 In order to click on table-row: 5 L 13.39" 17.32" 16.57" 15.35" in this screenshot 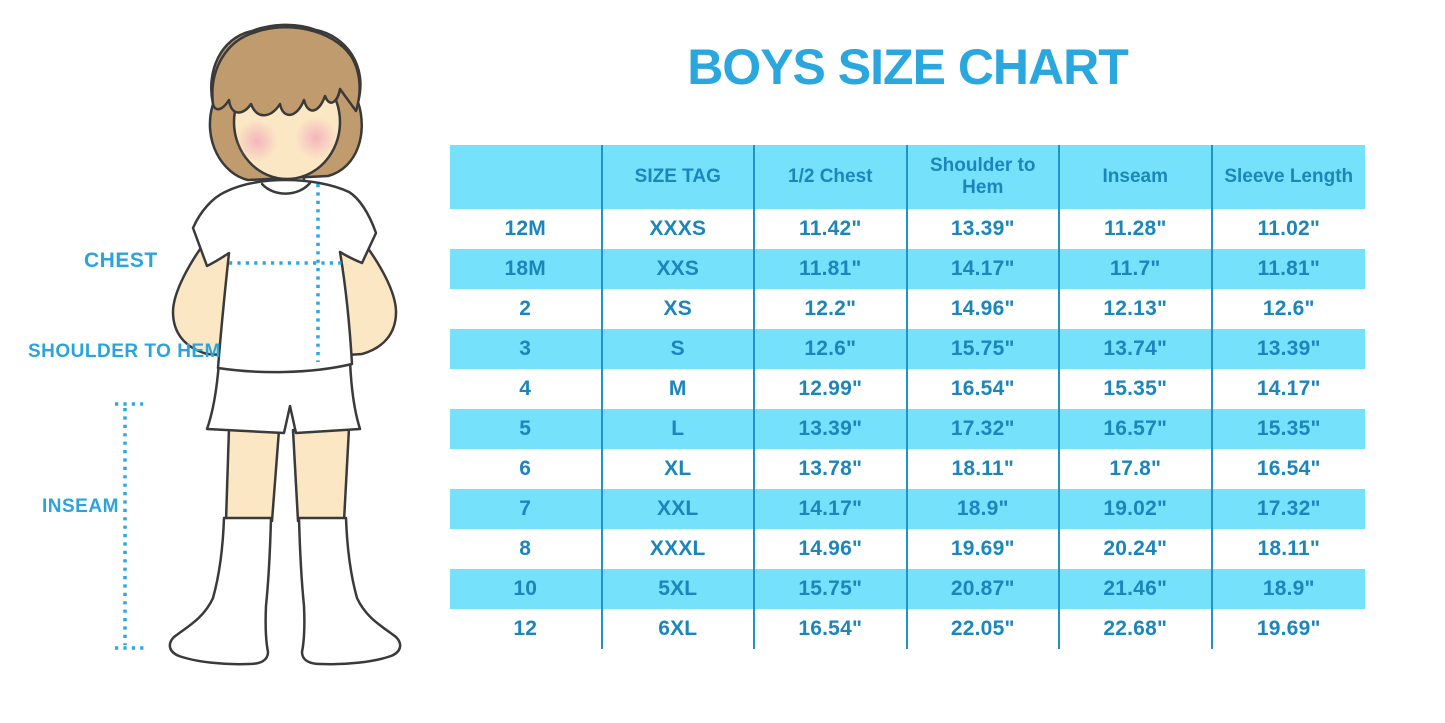, I will do `click(907, 429)`.